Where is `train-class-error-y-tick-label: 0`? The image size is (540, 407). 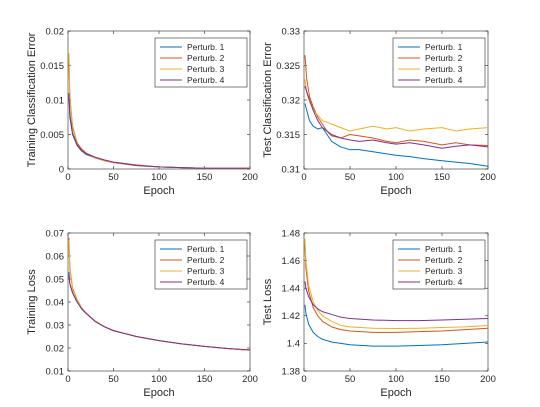
train-class-error-y-tick-label: 0 is located at coordinates (61, 169).